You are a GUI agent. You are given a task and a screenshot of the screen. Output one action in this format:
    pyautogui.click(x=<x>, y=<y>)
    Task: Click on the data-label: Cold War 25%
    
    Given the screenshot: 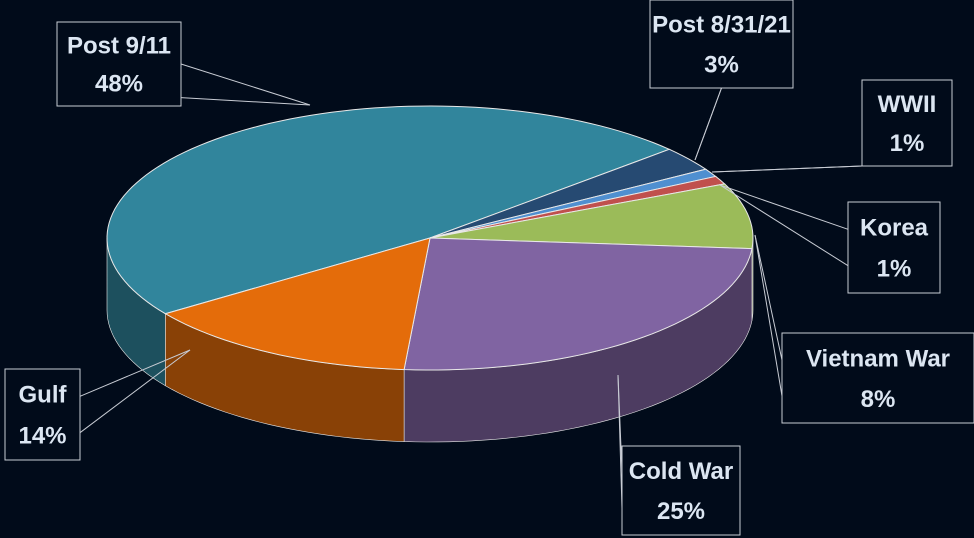 What is the action you would take?
    pyautogui.click(x=679, y=455)
    